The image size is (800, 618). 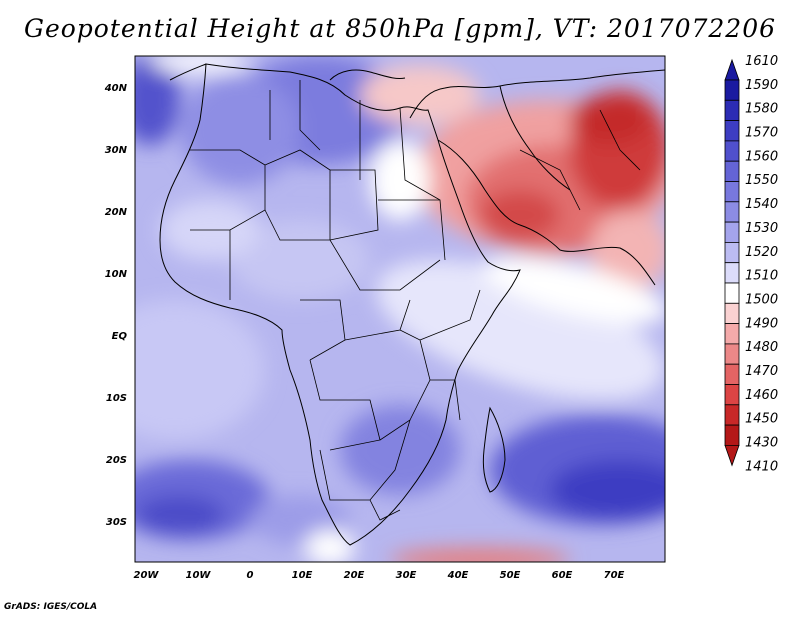 I want to click on colorbar-label: 1410, so click(x=761, y=466).